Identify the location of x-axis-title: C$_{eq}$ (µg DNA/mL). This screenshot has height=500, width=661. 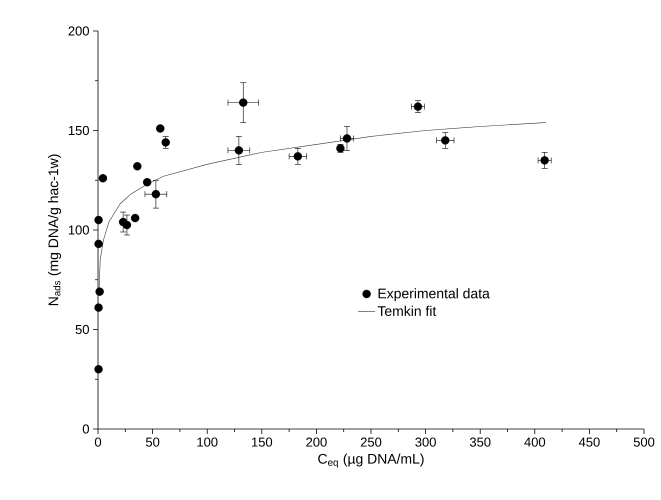
(371, 461).